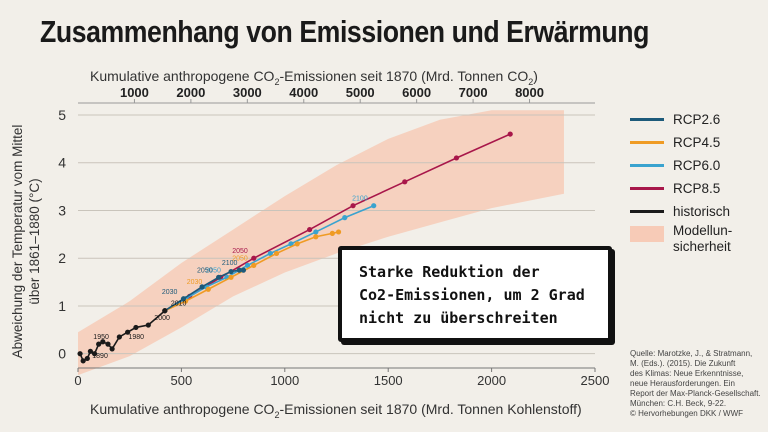 The height and width of the screenshot is (432, 768). I want to click on x2-tick-label: 2000, so click(190, 92).